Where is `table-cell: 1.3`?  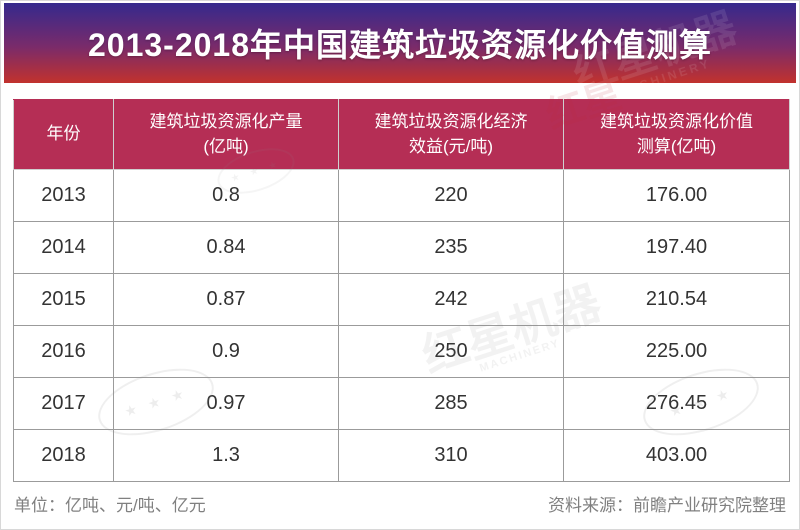 table-cell: 1.3 is located at coordinates (226, 455).